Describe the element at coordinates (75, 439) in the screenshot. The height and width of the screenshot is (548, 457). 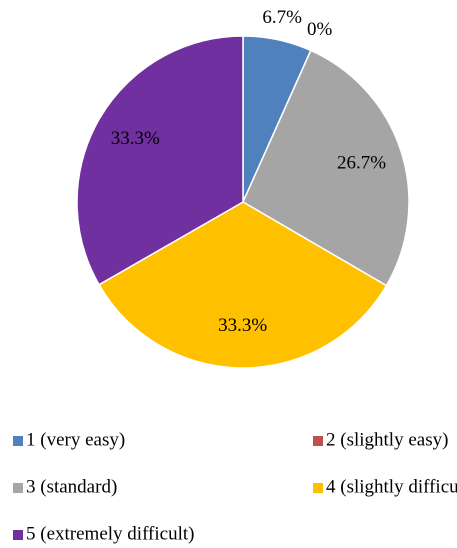
I see `legend-label: 1 (very easy)` at that location.